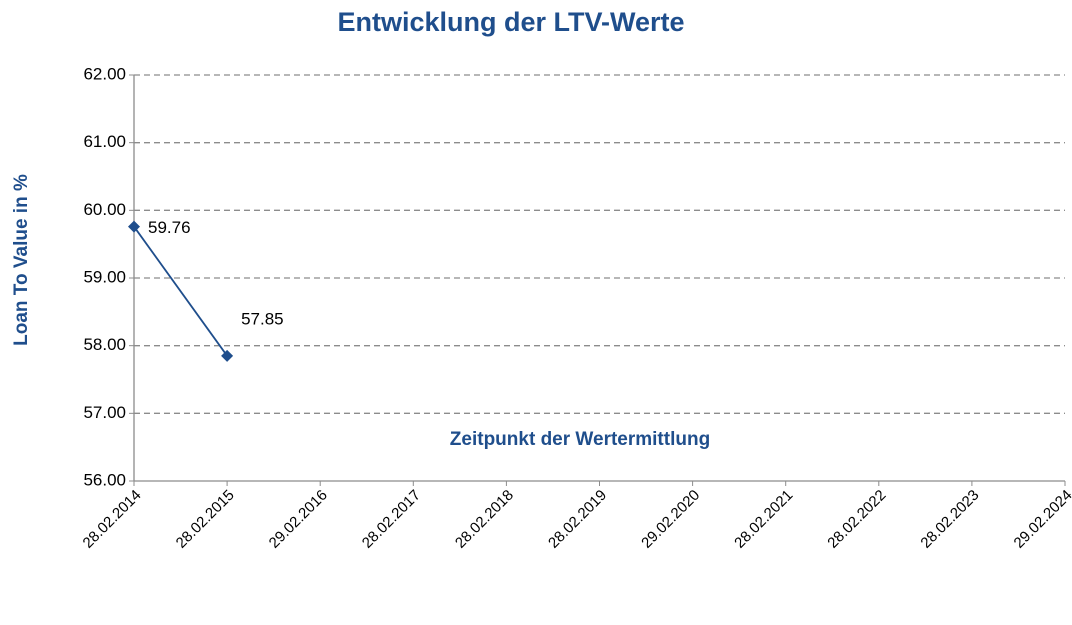 The image size is (1072, 625). Describe the element at coordinates (104, 479) in the screenshot. I see `y-tick-label: 56.00` at that location.